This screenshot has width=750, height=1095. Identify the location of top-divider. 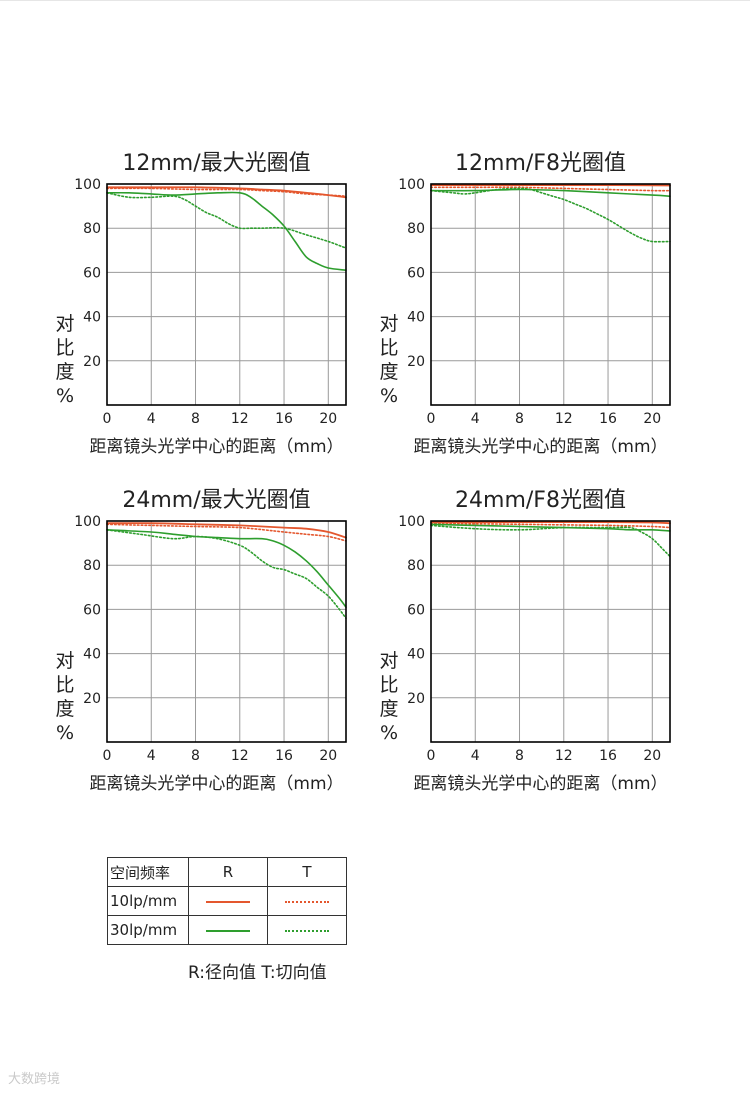
(375, 0).